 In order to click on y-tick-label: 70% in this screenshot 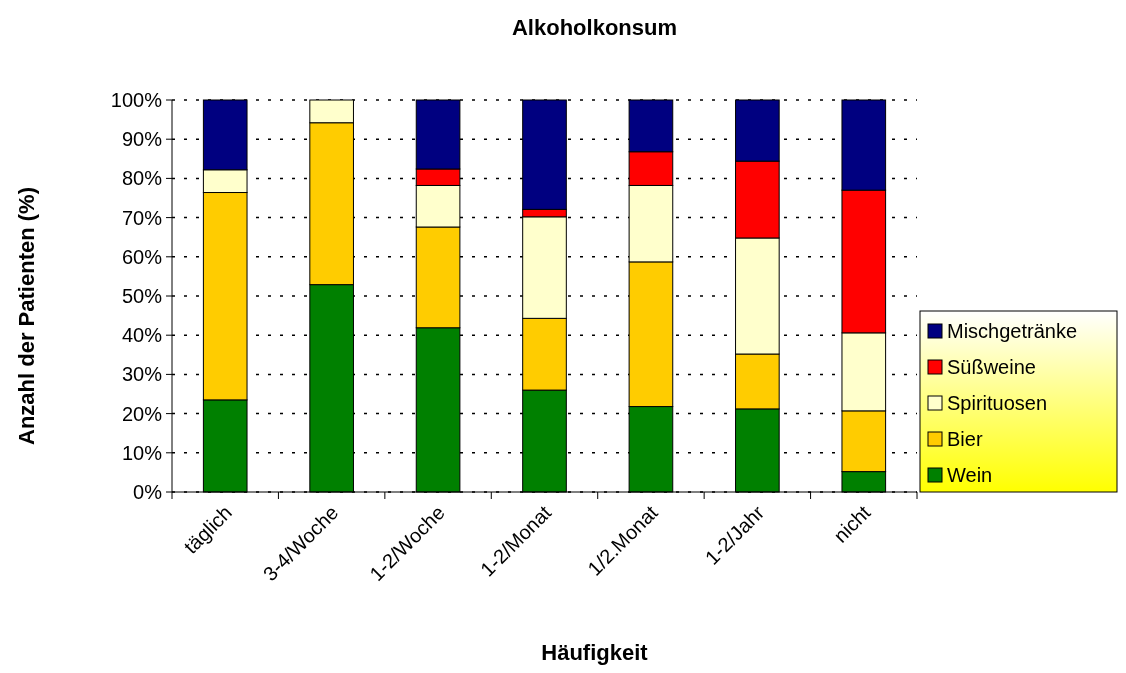, I will do `click(142, 217)`.